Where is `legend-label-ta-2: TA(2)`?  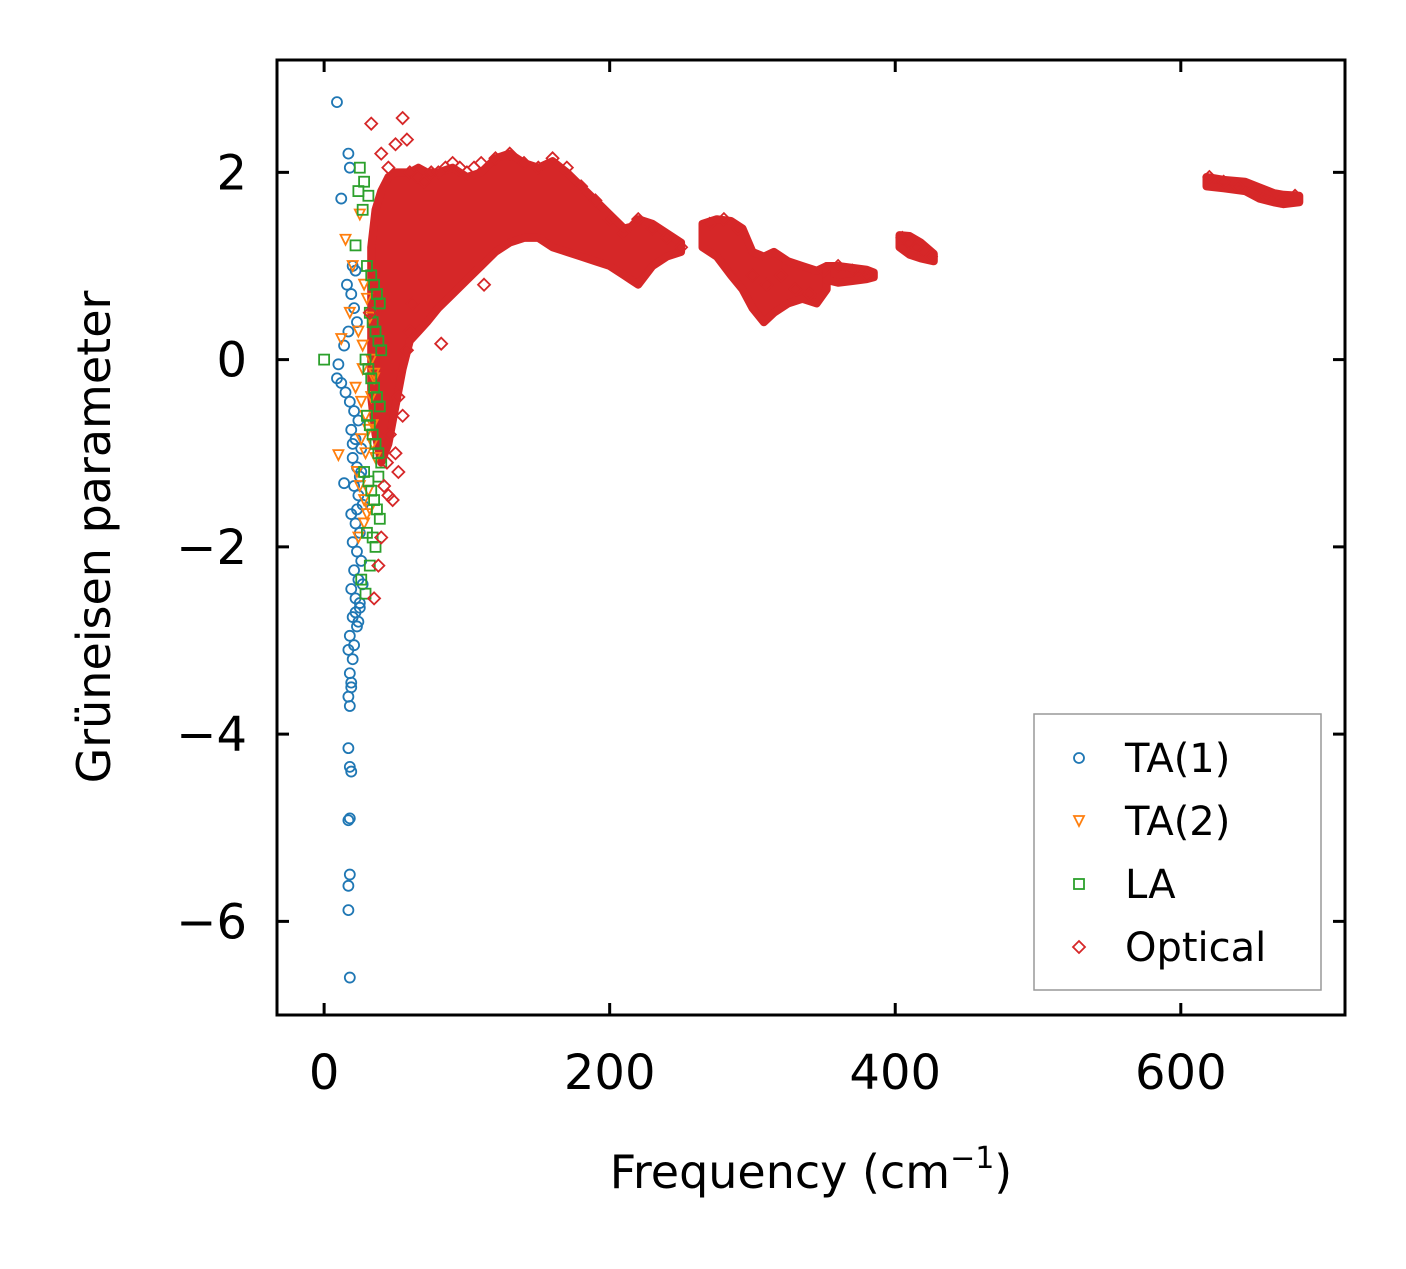
legend-label-ta-2: TA(2) is located at coordinates (1177, 822).